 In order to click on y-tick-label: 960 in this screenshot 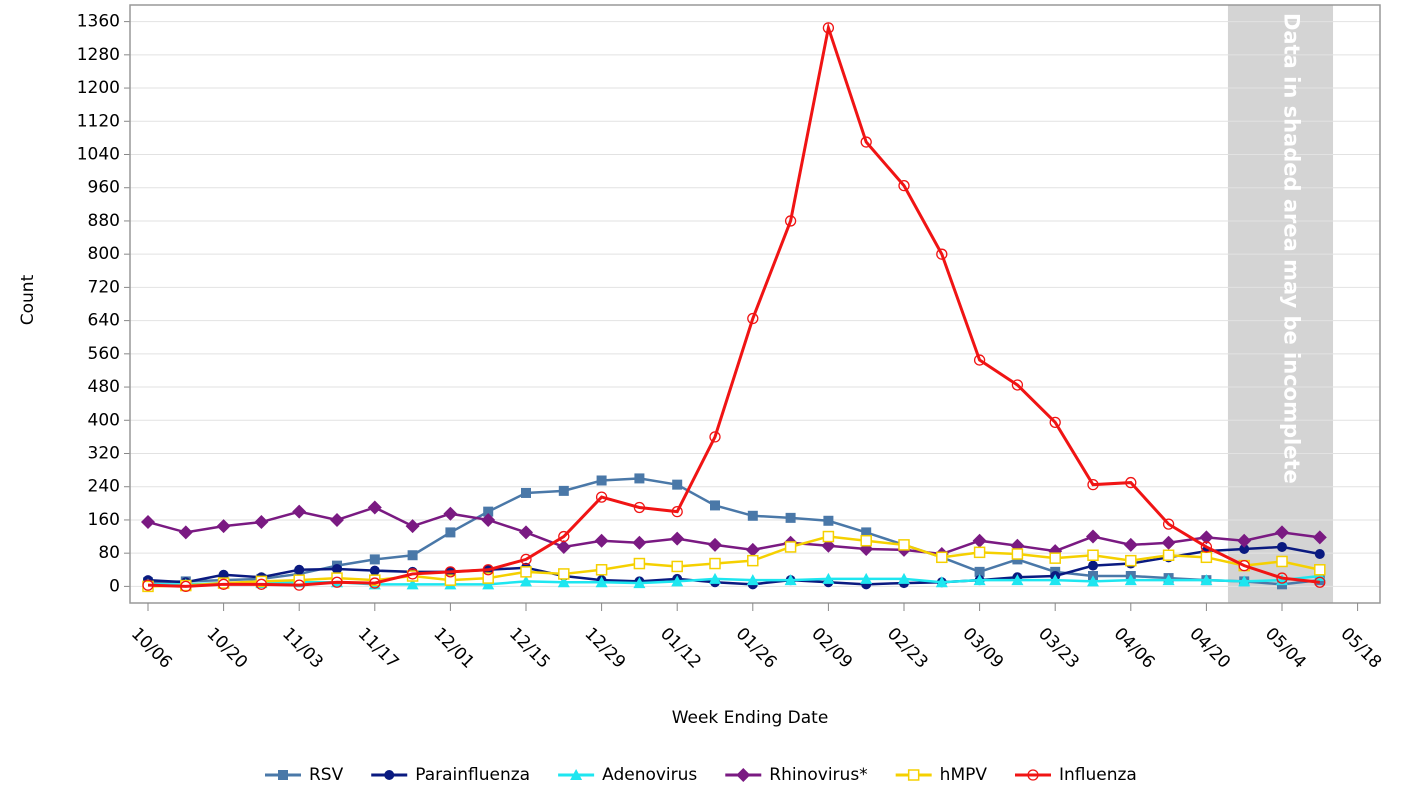, I will do `click(104, 188)`.